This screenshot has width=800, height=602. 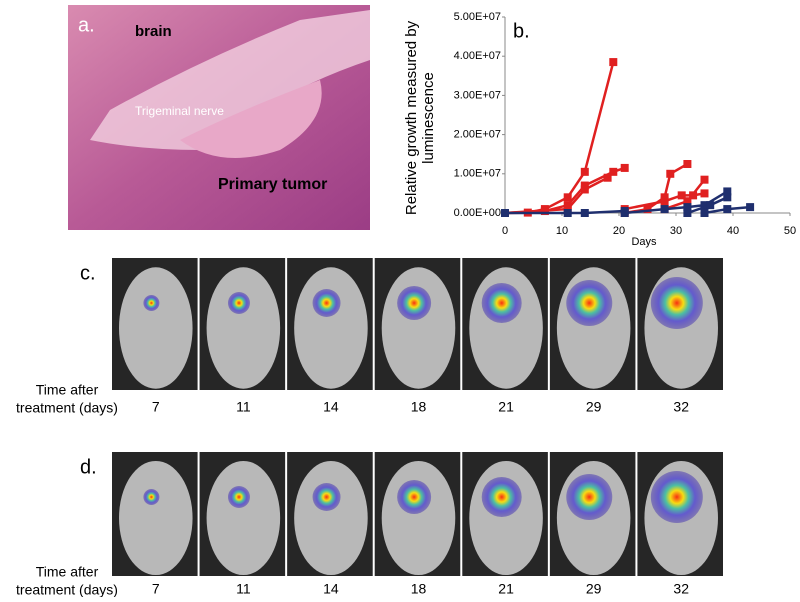 What do you see at coordinates (179, 111) in the screenshot?
I see `annotation: Trigeminal nerve` at bounding box center [179, 111].